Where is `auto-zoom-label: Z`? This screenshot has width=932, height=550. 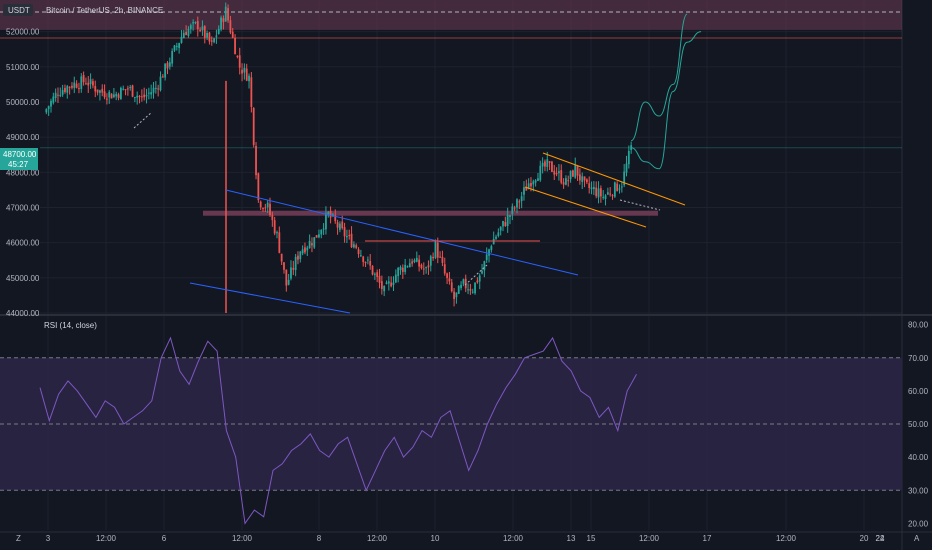 auto-zoom-label: Z is located at coordinates (18, 538).